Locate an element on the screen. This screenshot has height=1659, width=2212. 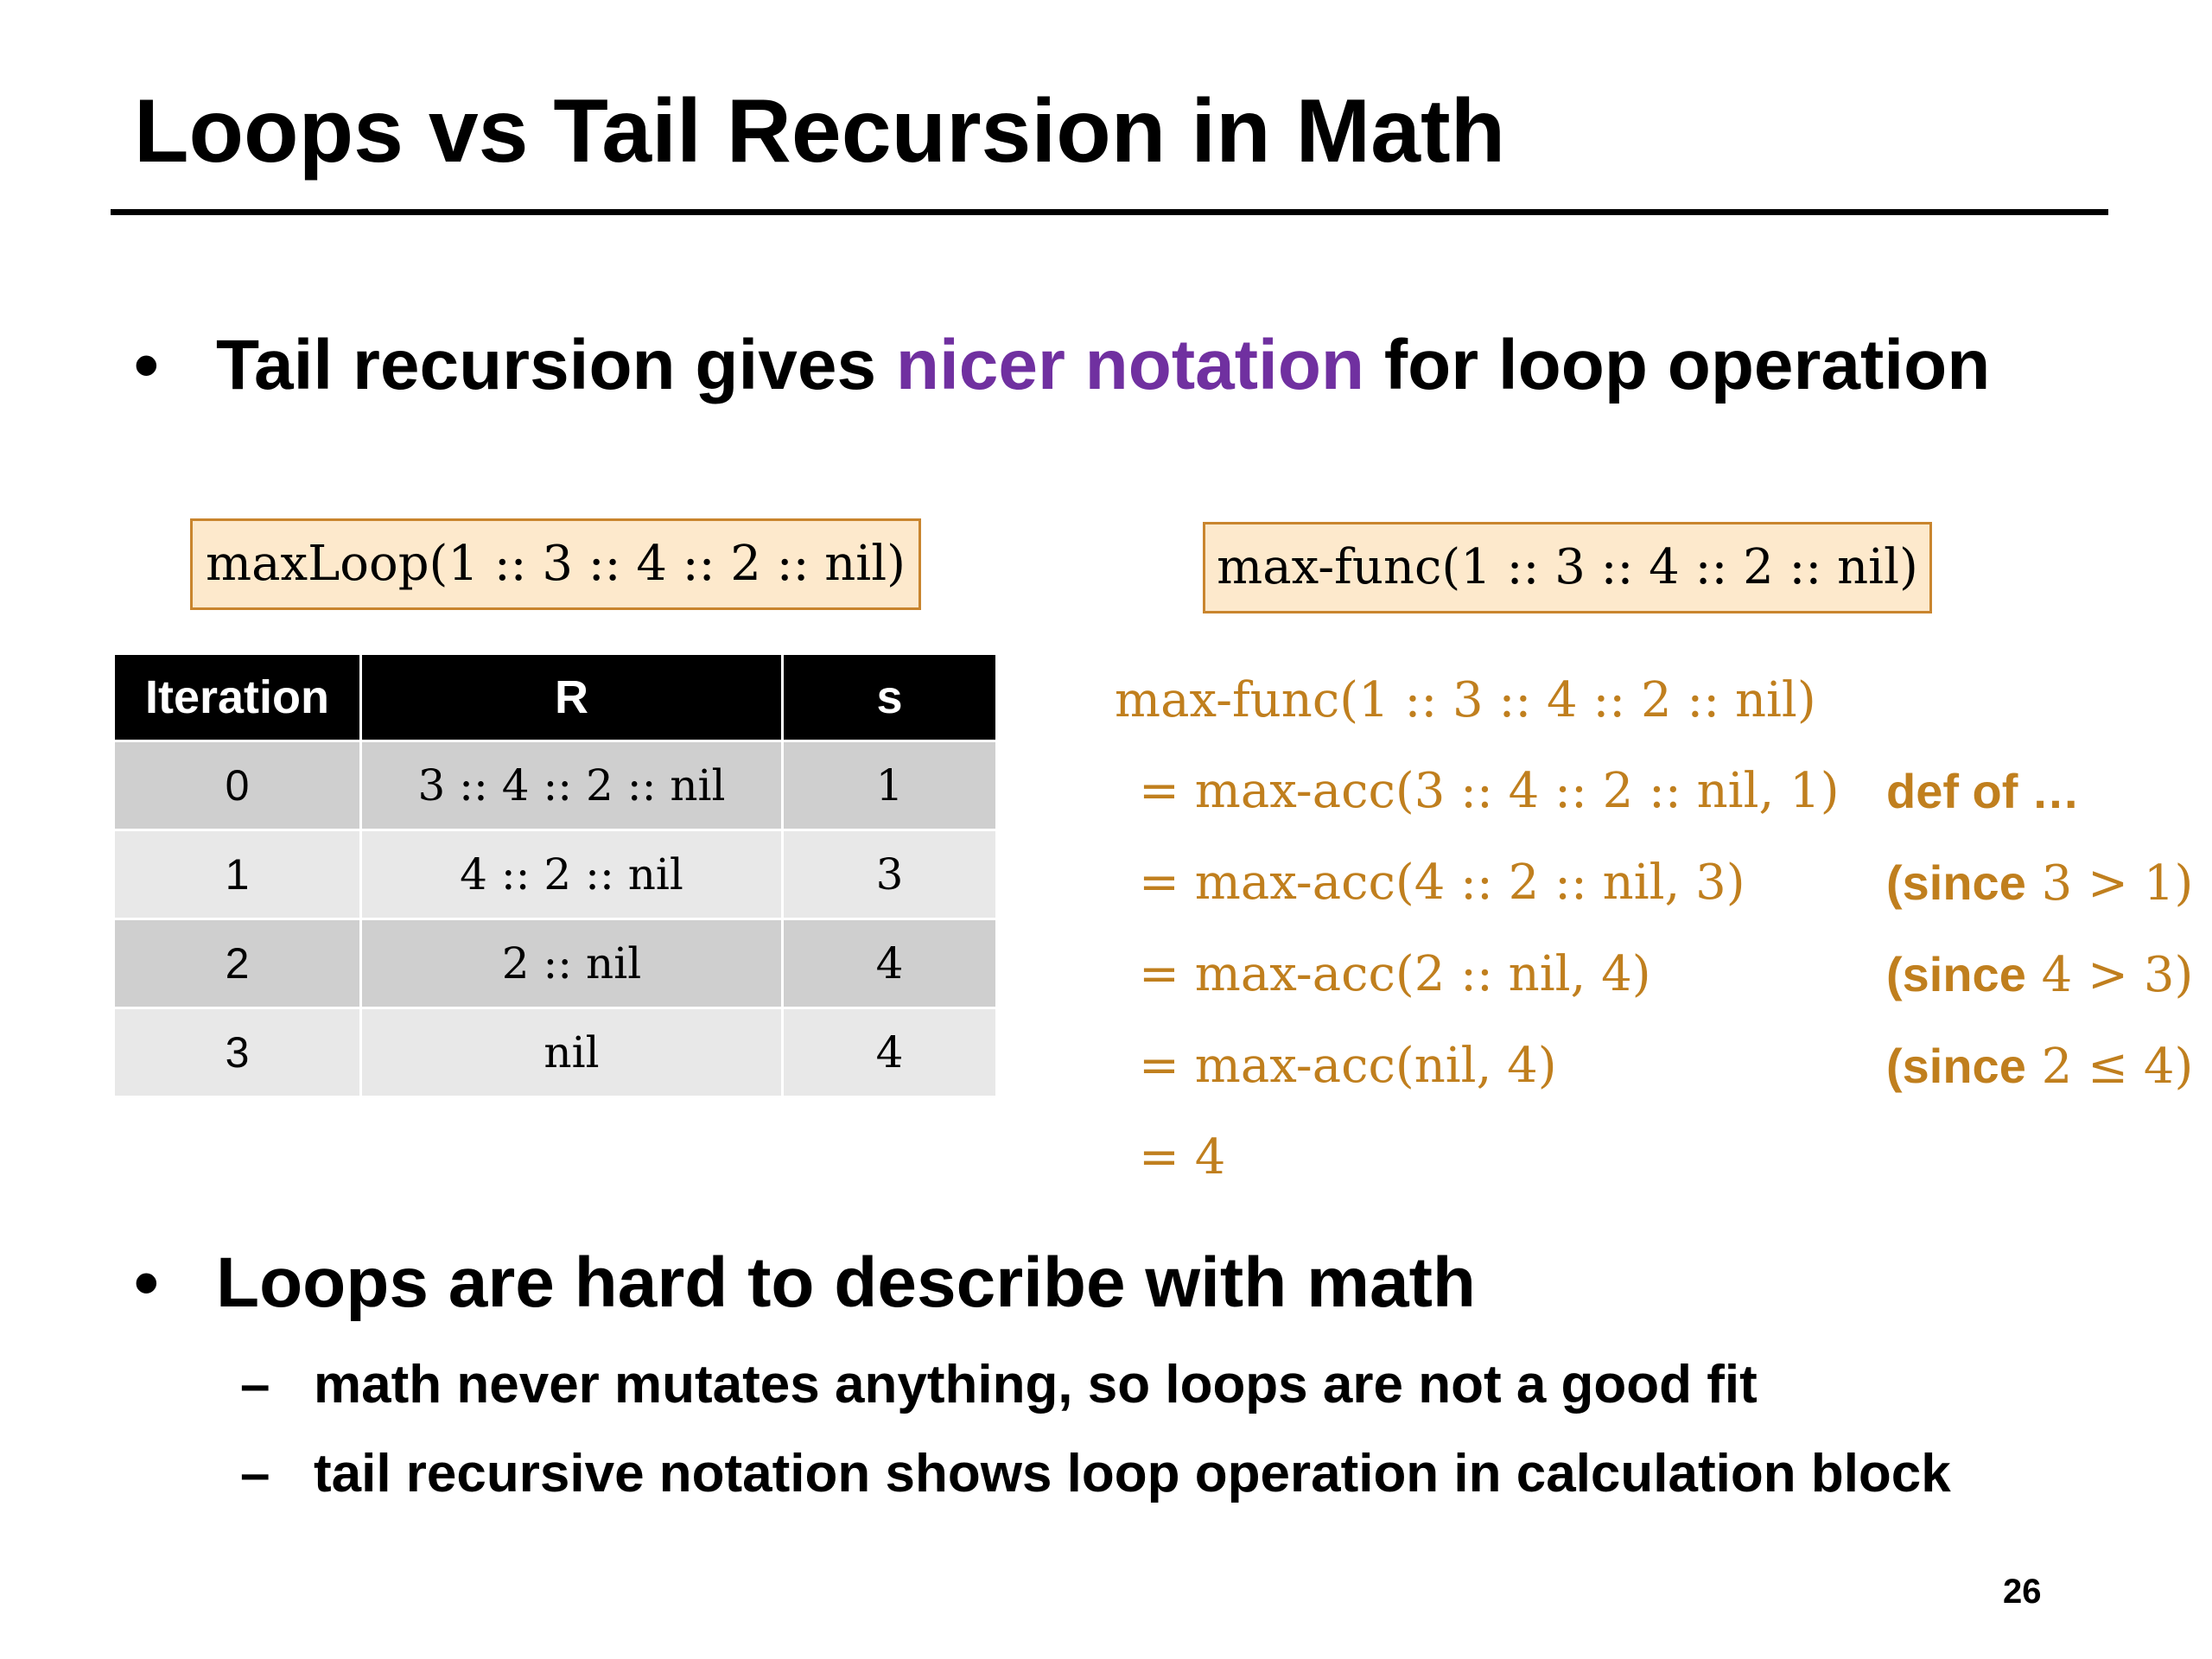
table-row: 0 3 :: 4 :: 2 :: nil 1 is located at coordinates (555, 785).